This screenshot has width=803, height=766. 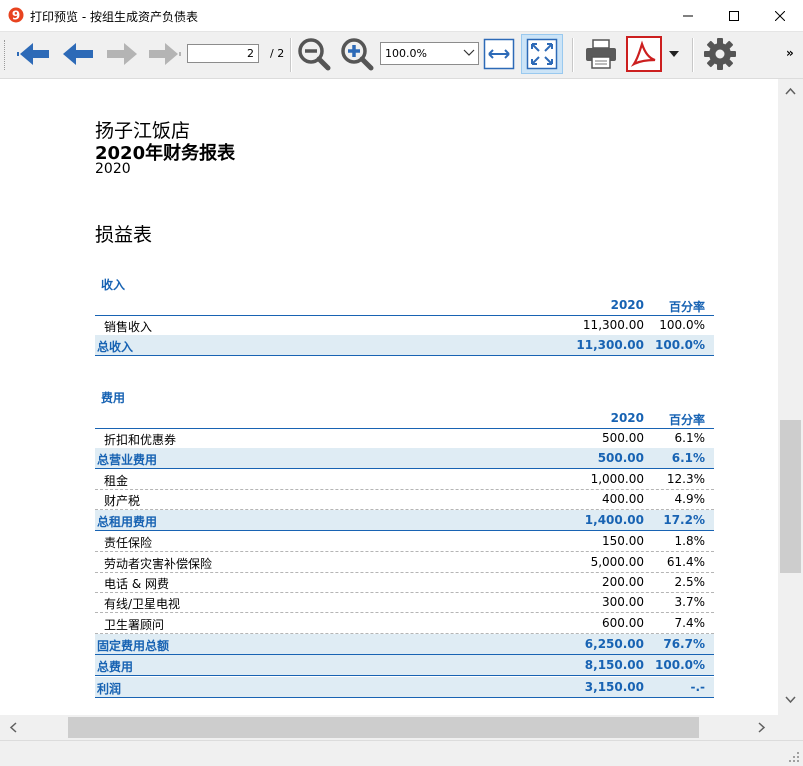 What do you see at coordinates (623, 438) in the screenshot?
I see `row-amount: 500.00` at bounding box center [623, 438].